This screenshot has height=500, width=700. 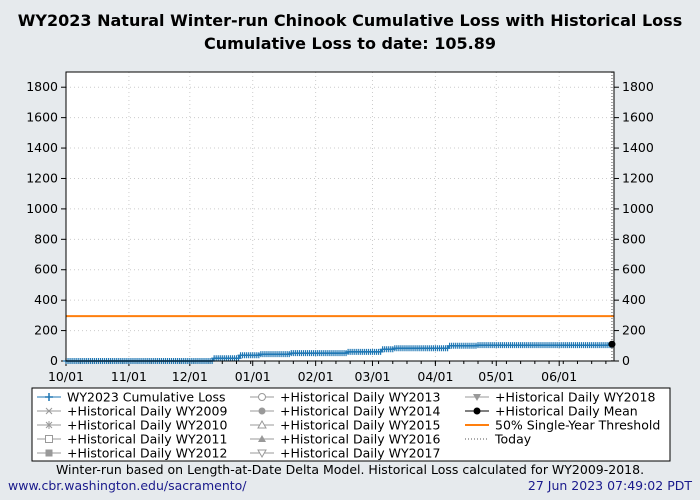 I want to click on legend-item: +Historical Daily WY2014, so click(x=345, y=411).